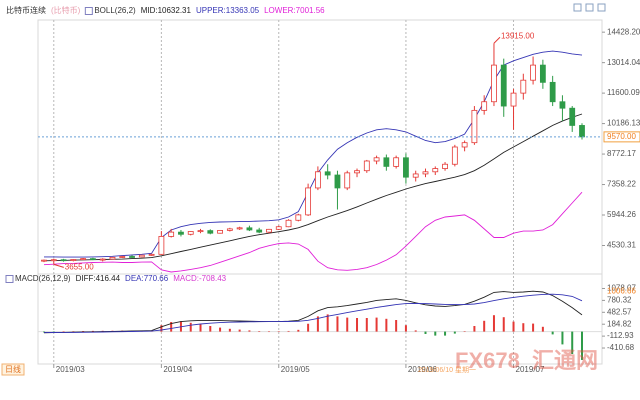 This screenshot has width=640, height=400. What do you see at coordinates (518, 35) in the screenshot?
I see `max-label: 13915.00` at bounding box center [518, 35].